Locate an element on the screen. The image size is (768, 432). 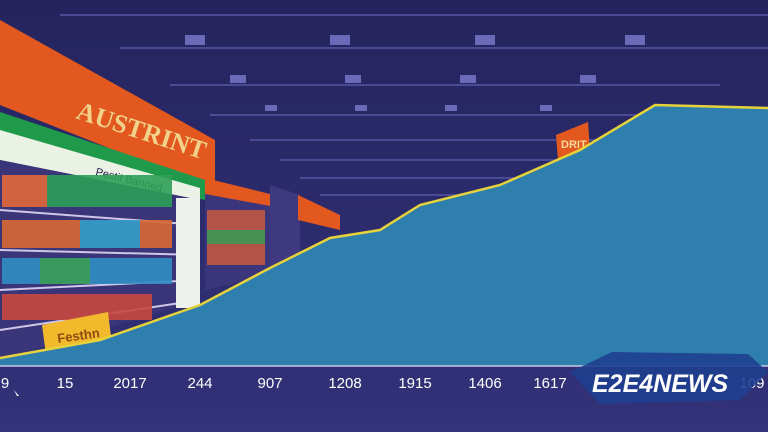
axis-label: 1208 is located at coordinates (344, 383).